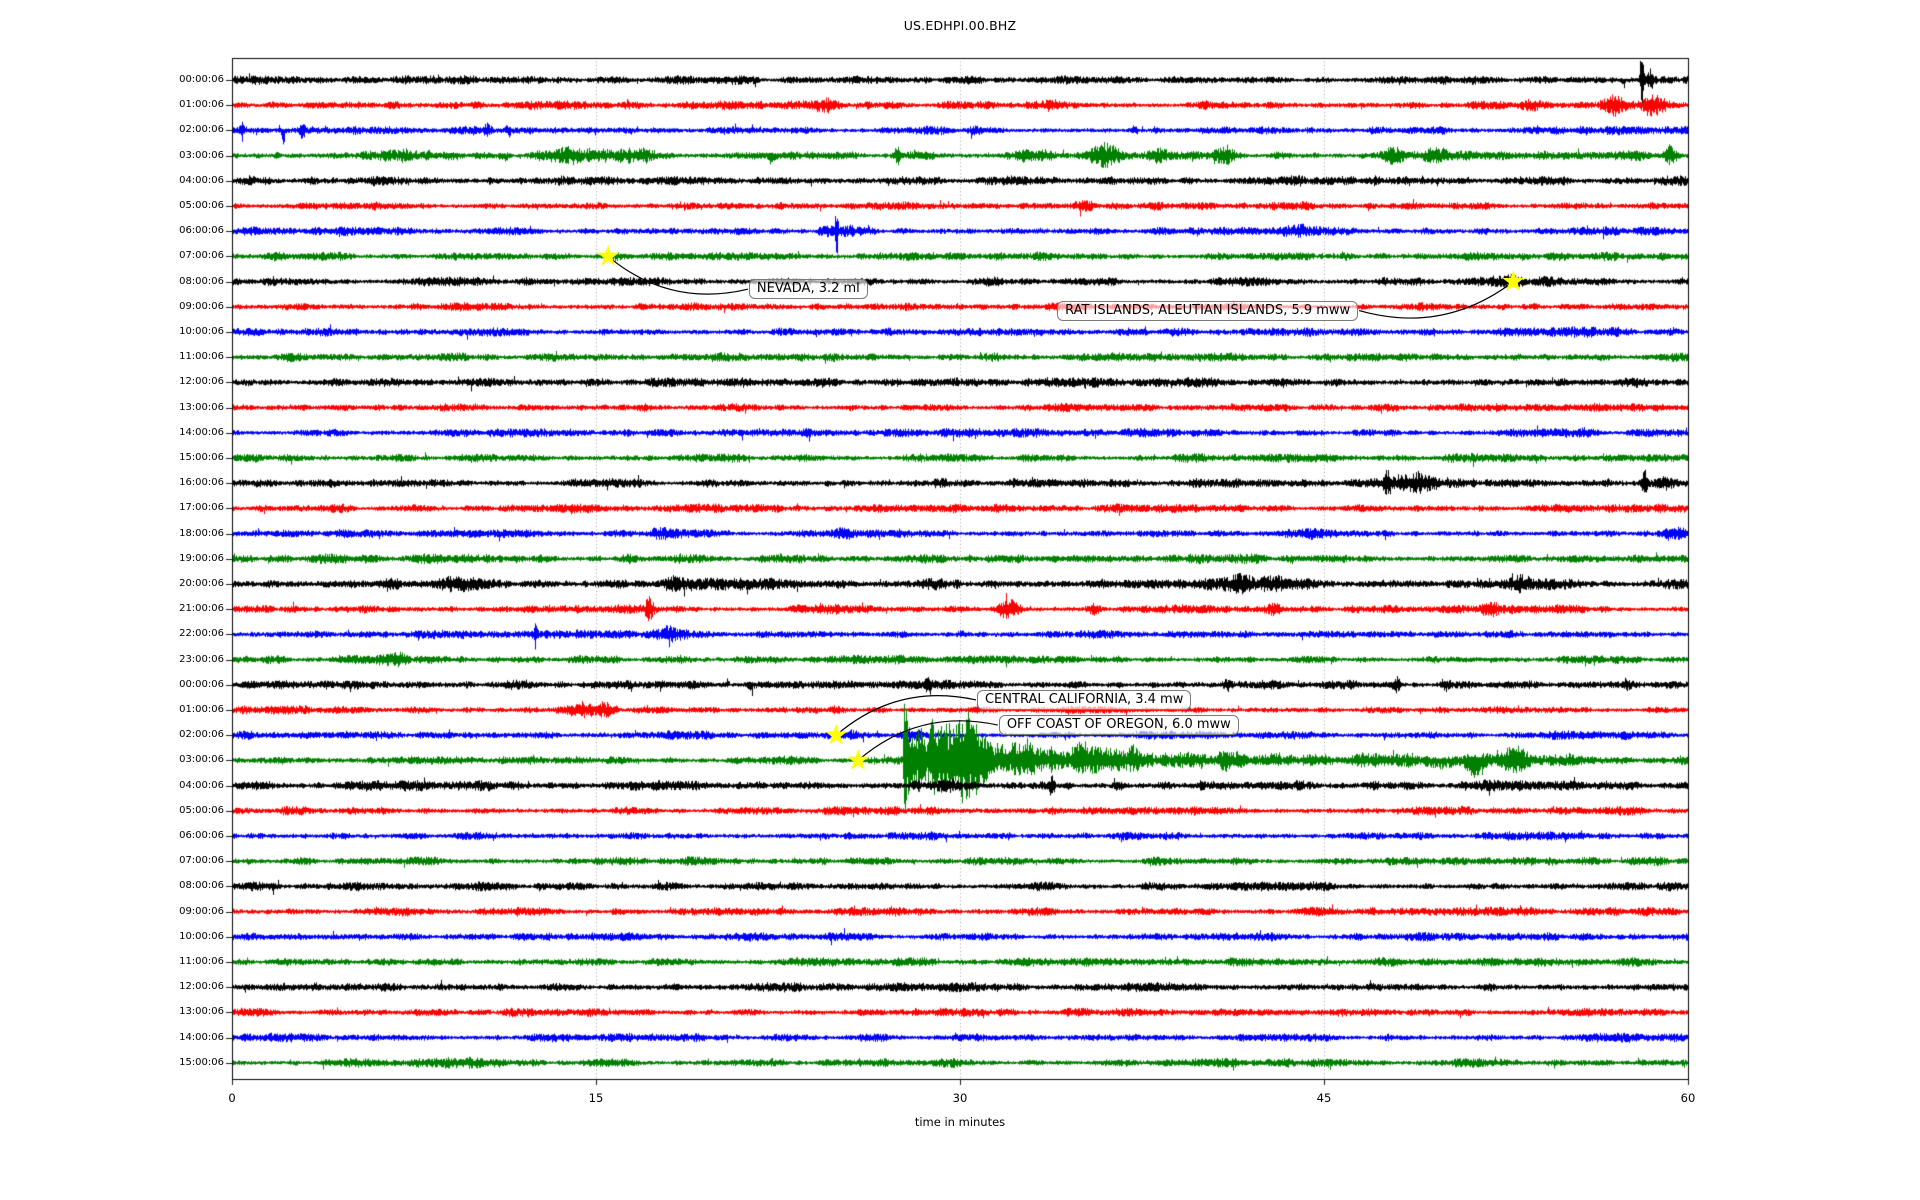 Image resolution: width=1920 pixels, height=1200 pixels. I want to click on y-tick-label: 23:00:06, so click(201, 659).